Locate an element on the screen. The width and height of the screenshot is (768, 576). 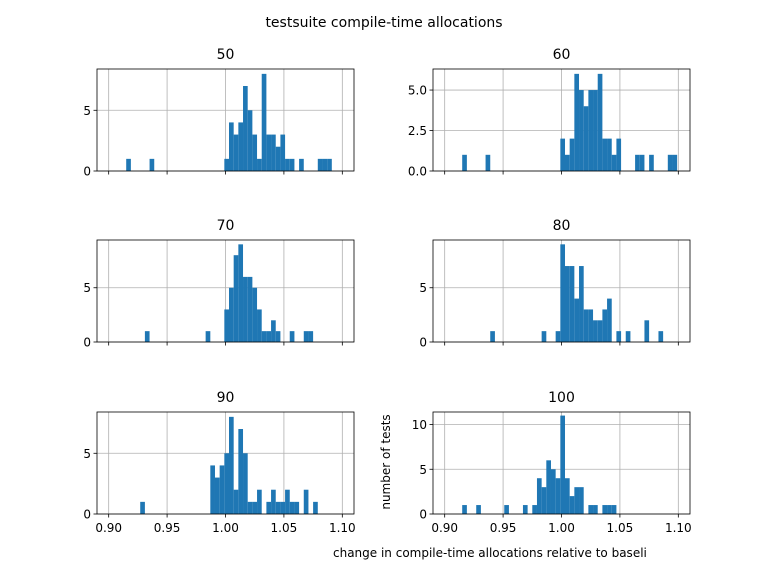
y-tick-label: 2.5 is located at coordinates (417, 131).